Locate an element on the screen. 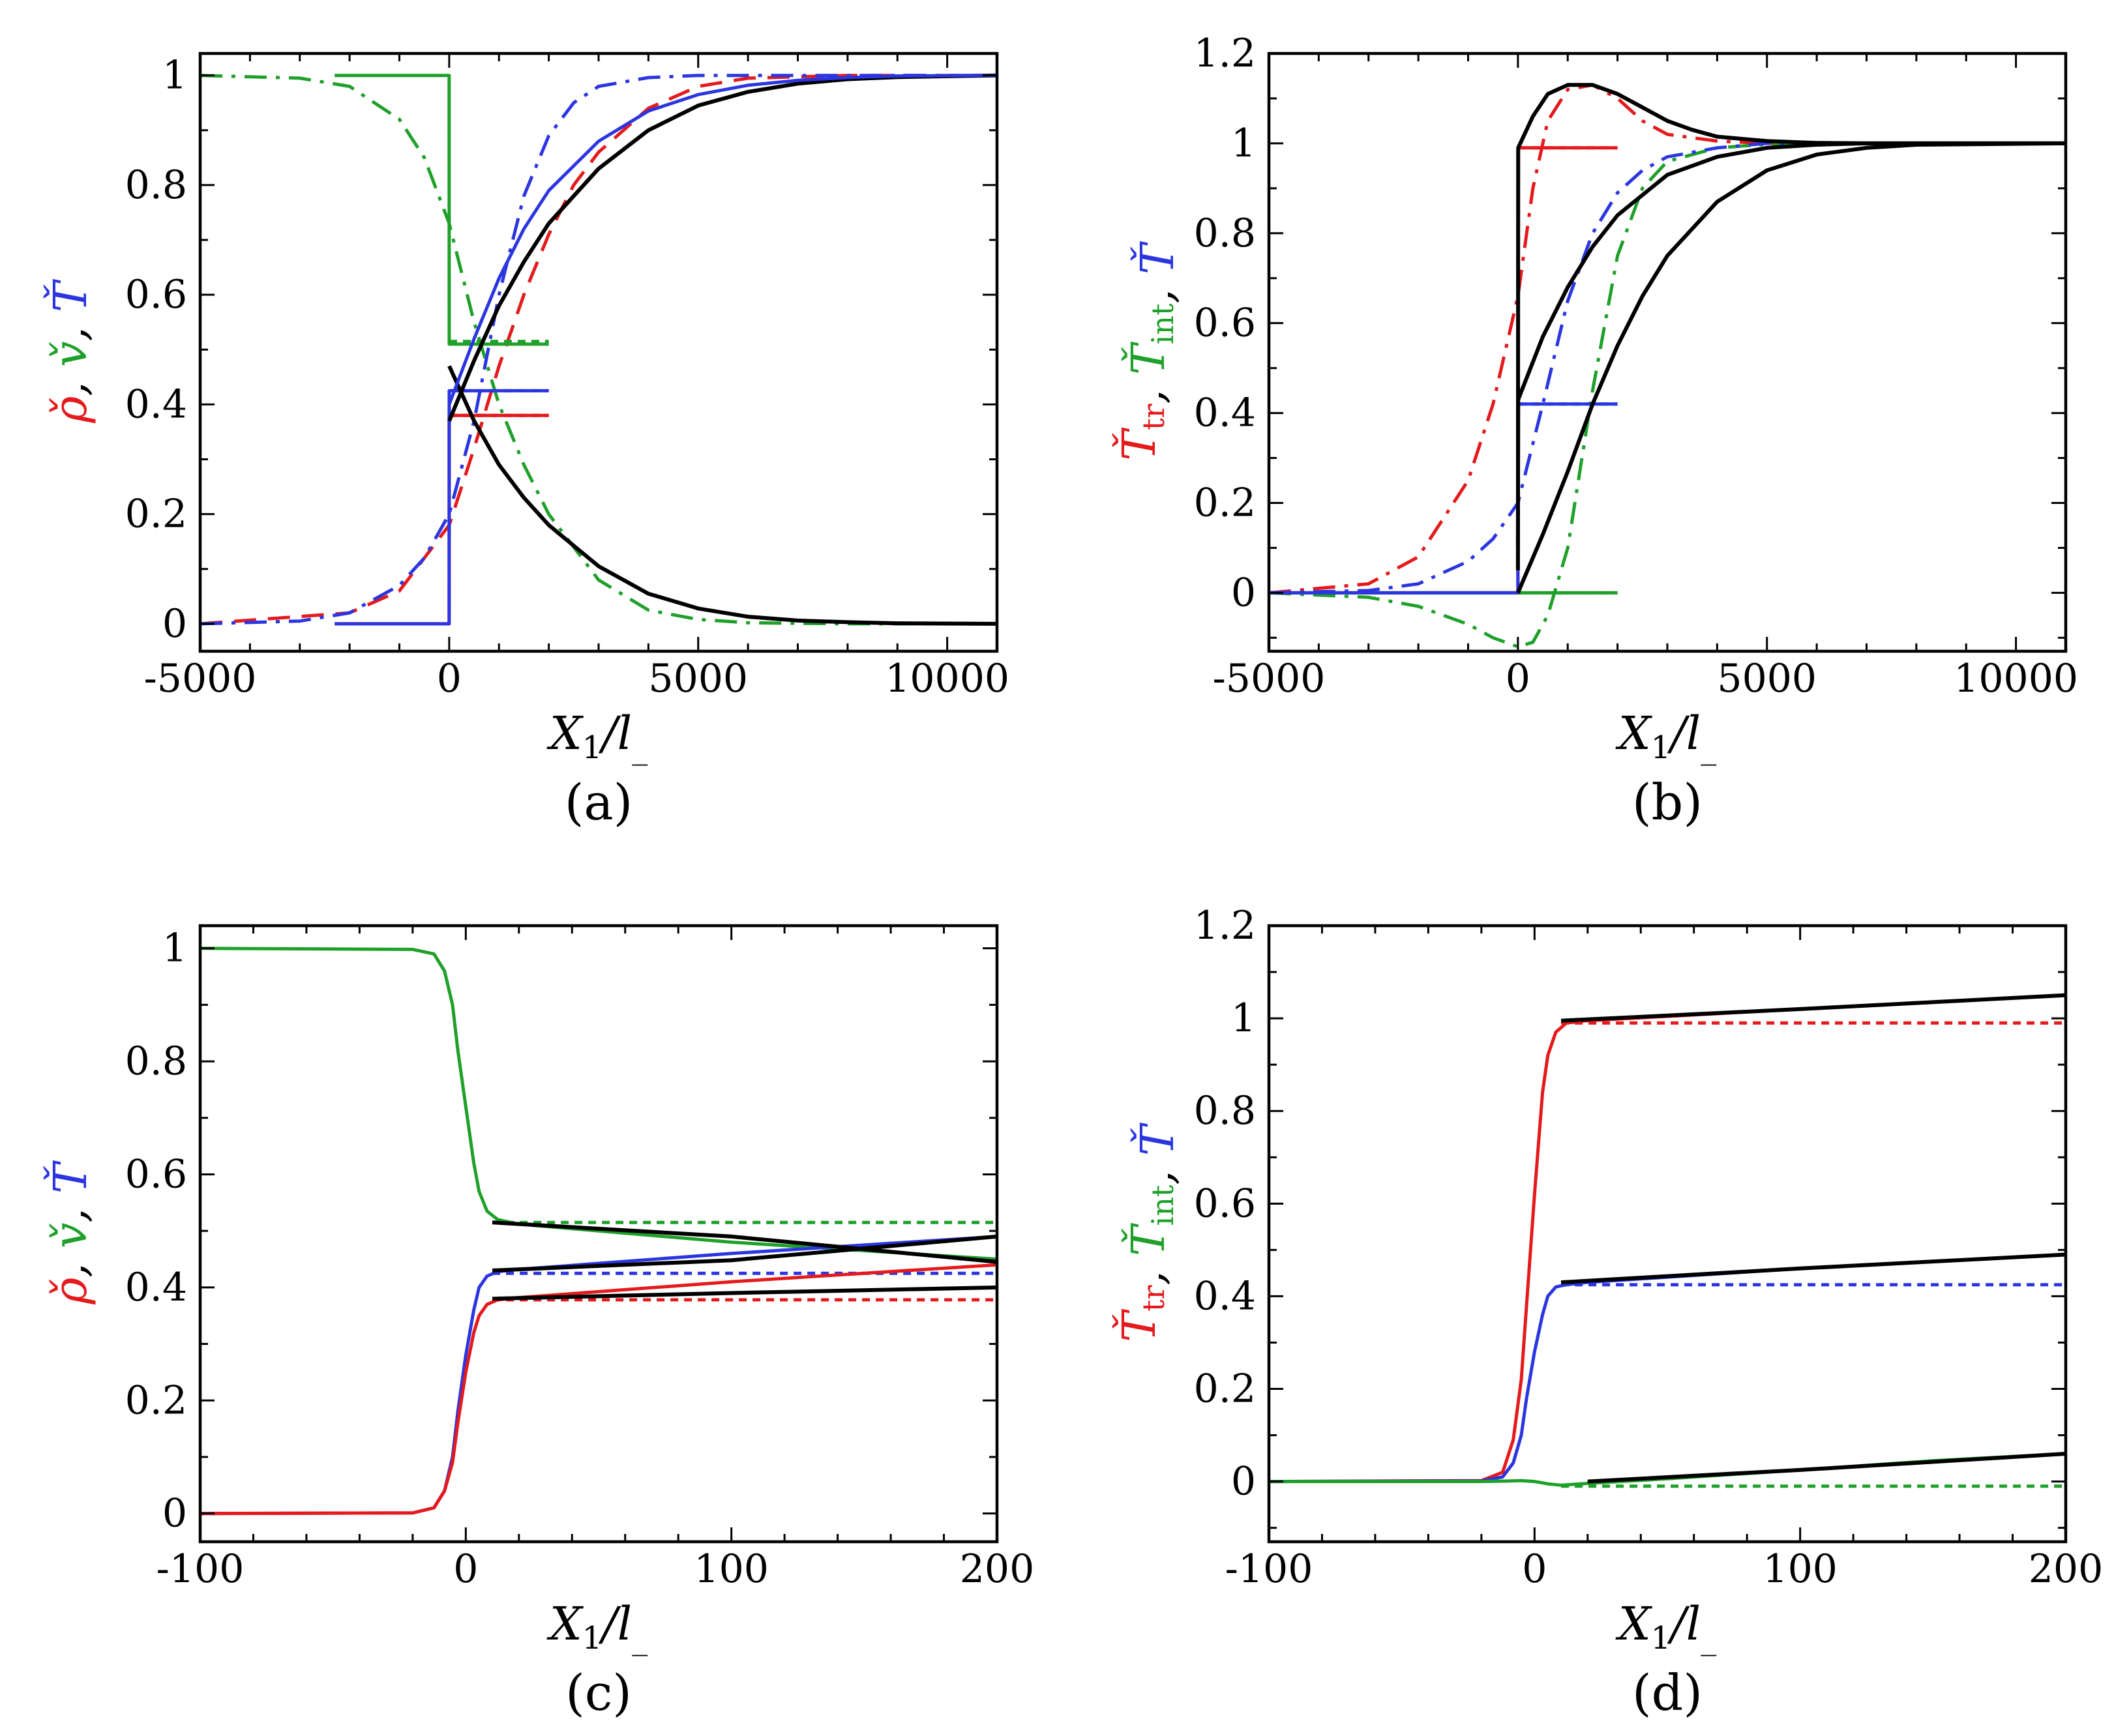 Image resolution: width=2114 pixels, height=1736 pixels. series-rho-reference is located at coordinates (598, 350).